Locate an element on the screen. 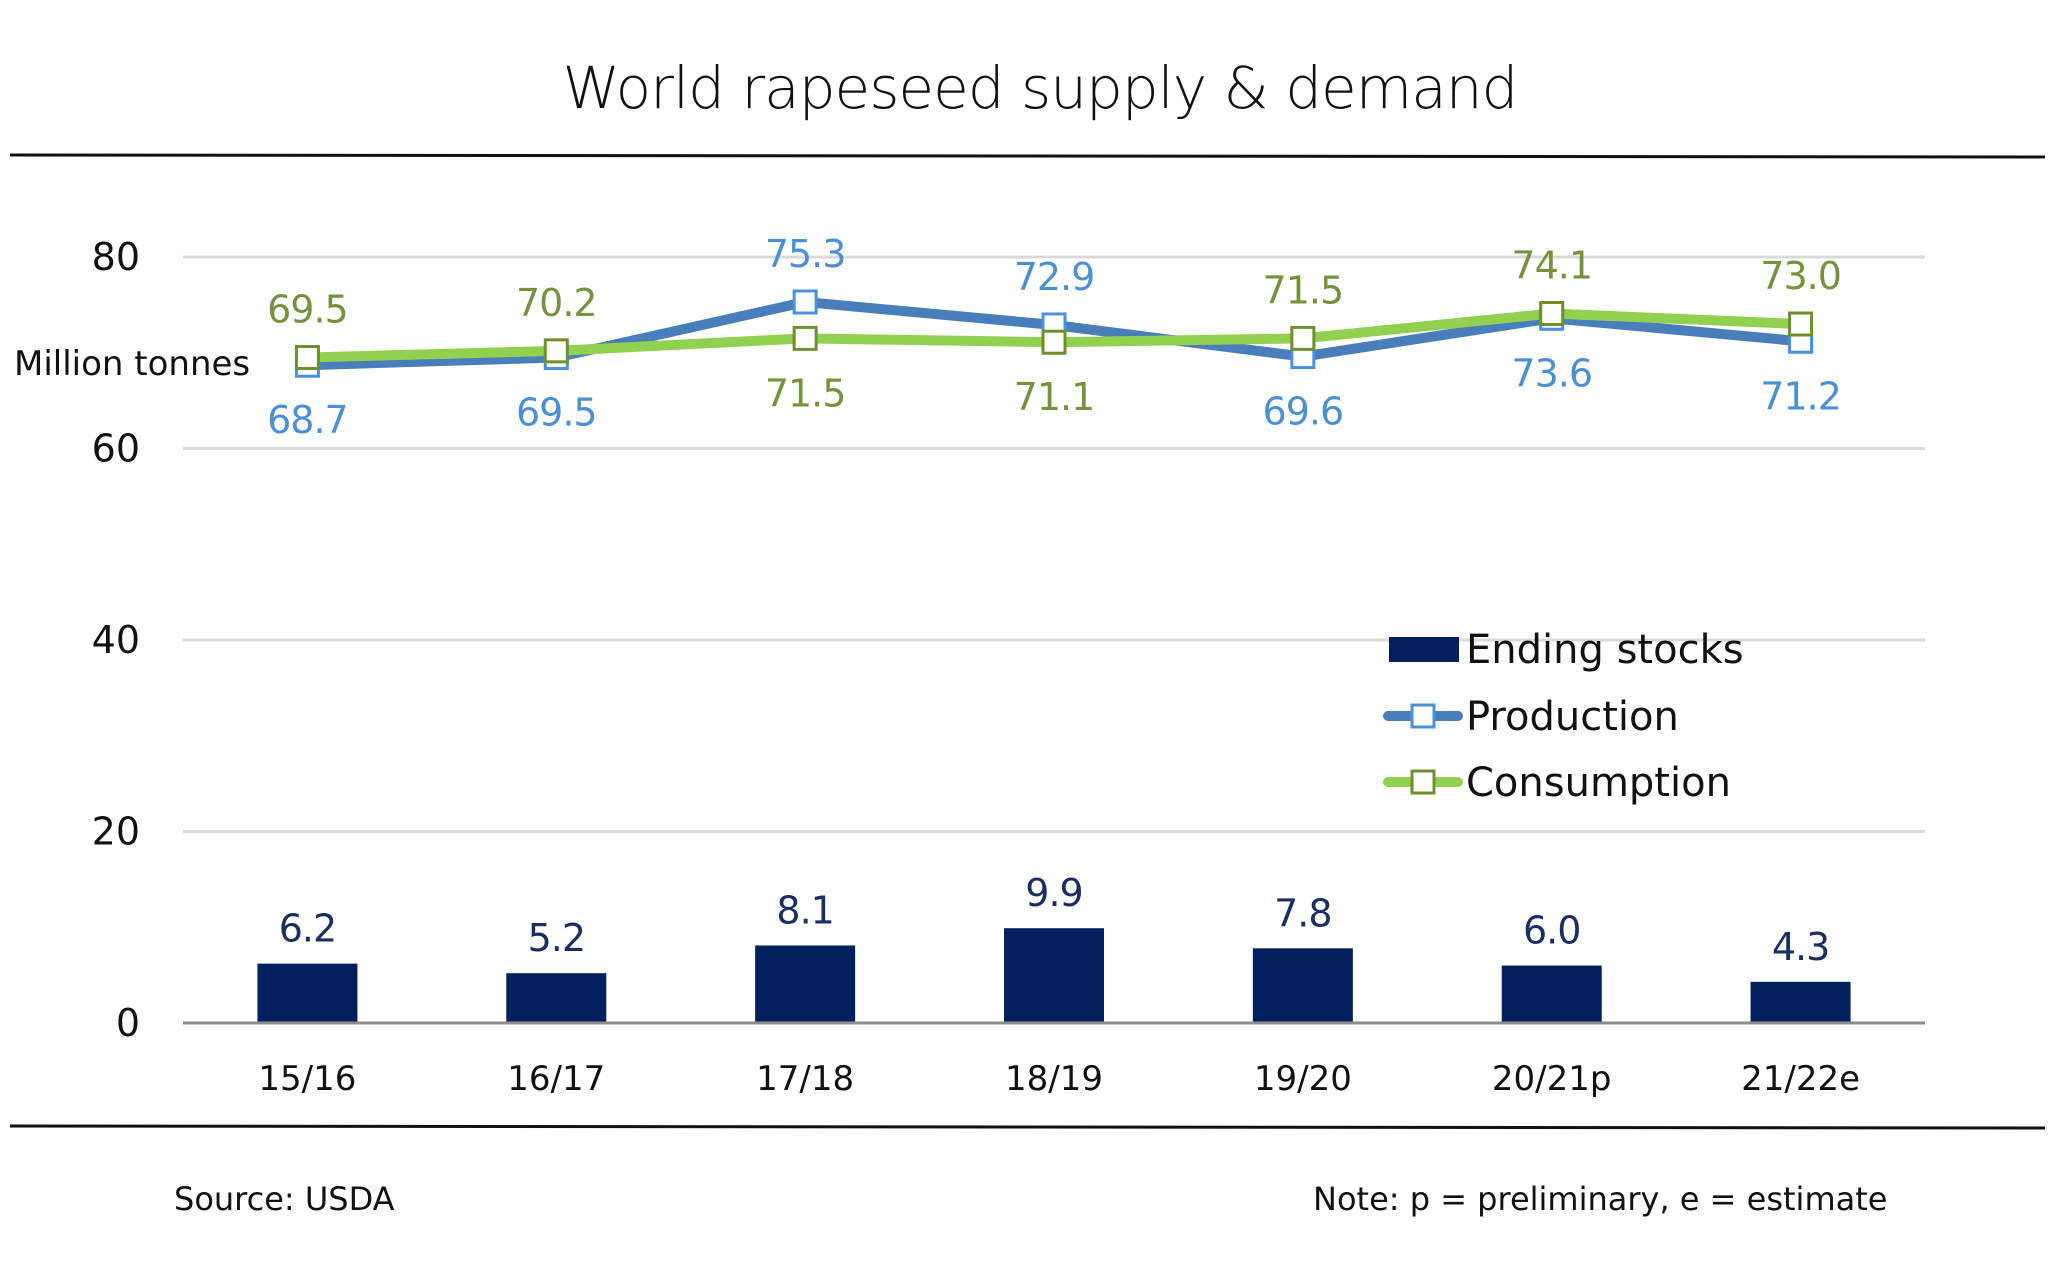 The image size is (2048, 1282). y-tick-label: 0 is located at coordinates (128, 1023).